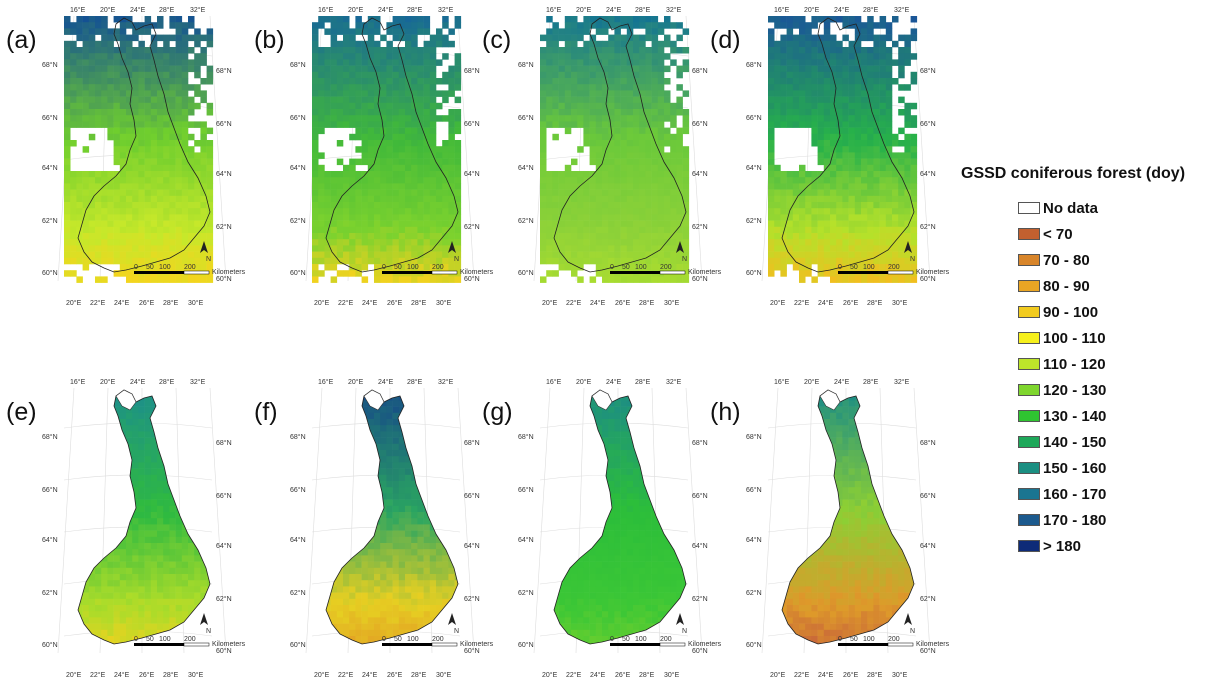 This screenshot has height=682, width=1231. What do you see at coordinates (1123, 234) in the screenshot?
I see `legend-item: < 70` at bounding box center [1123, 234].